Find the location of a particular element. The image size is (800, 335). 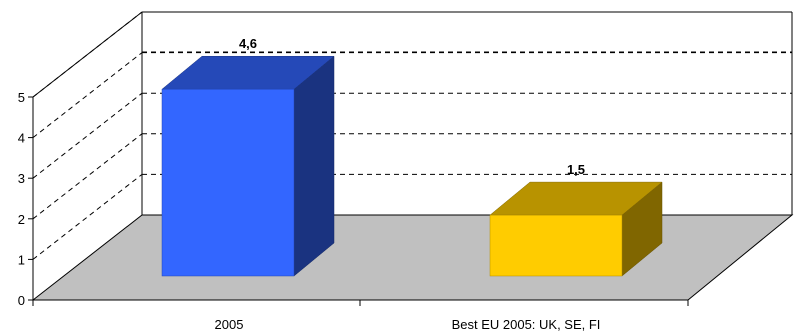

data-label: 1,5 is located at coordinates (576, 169).